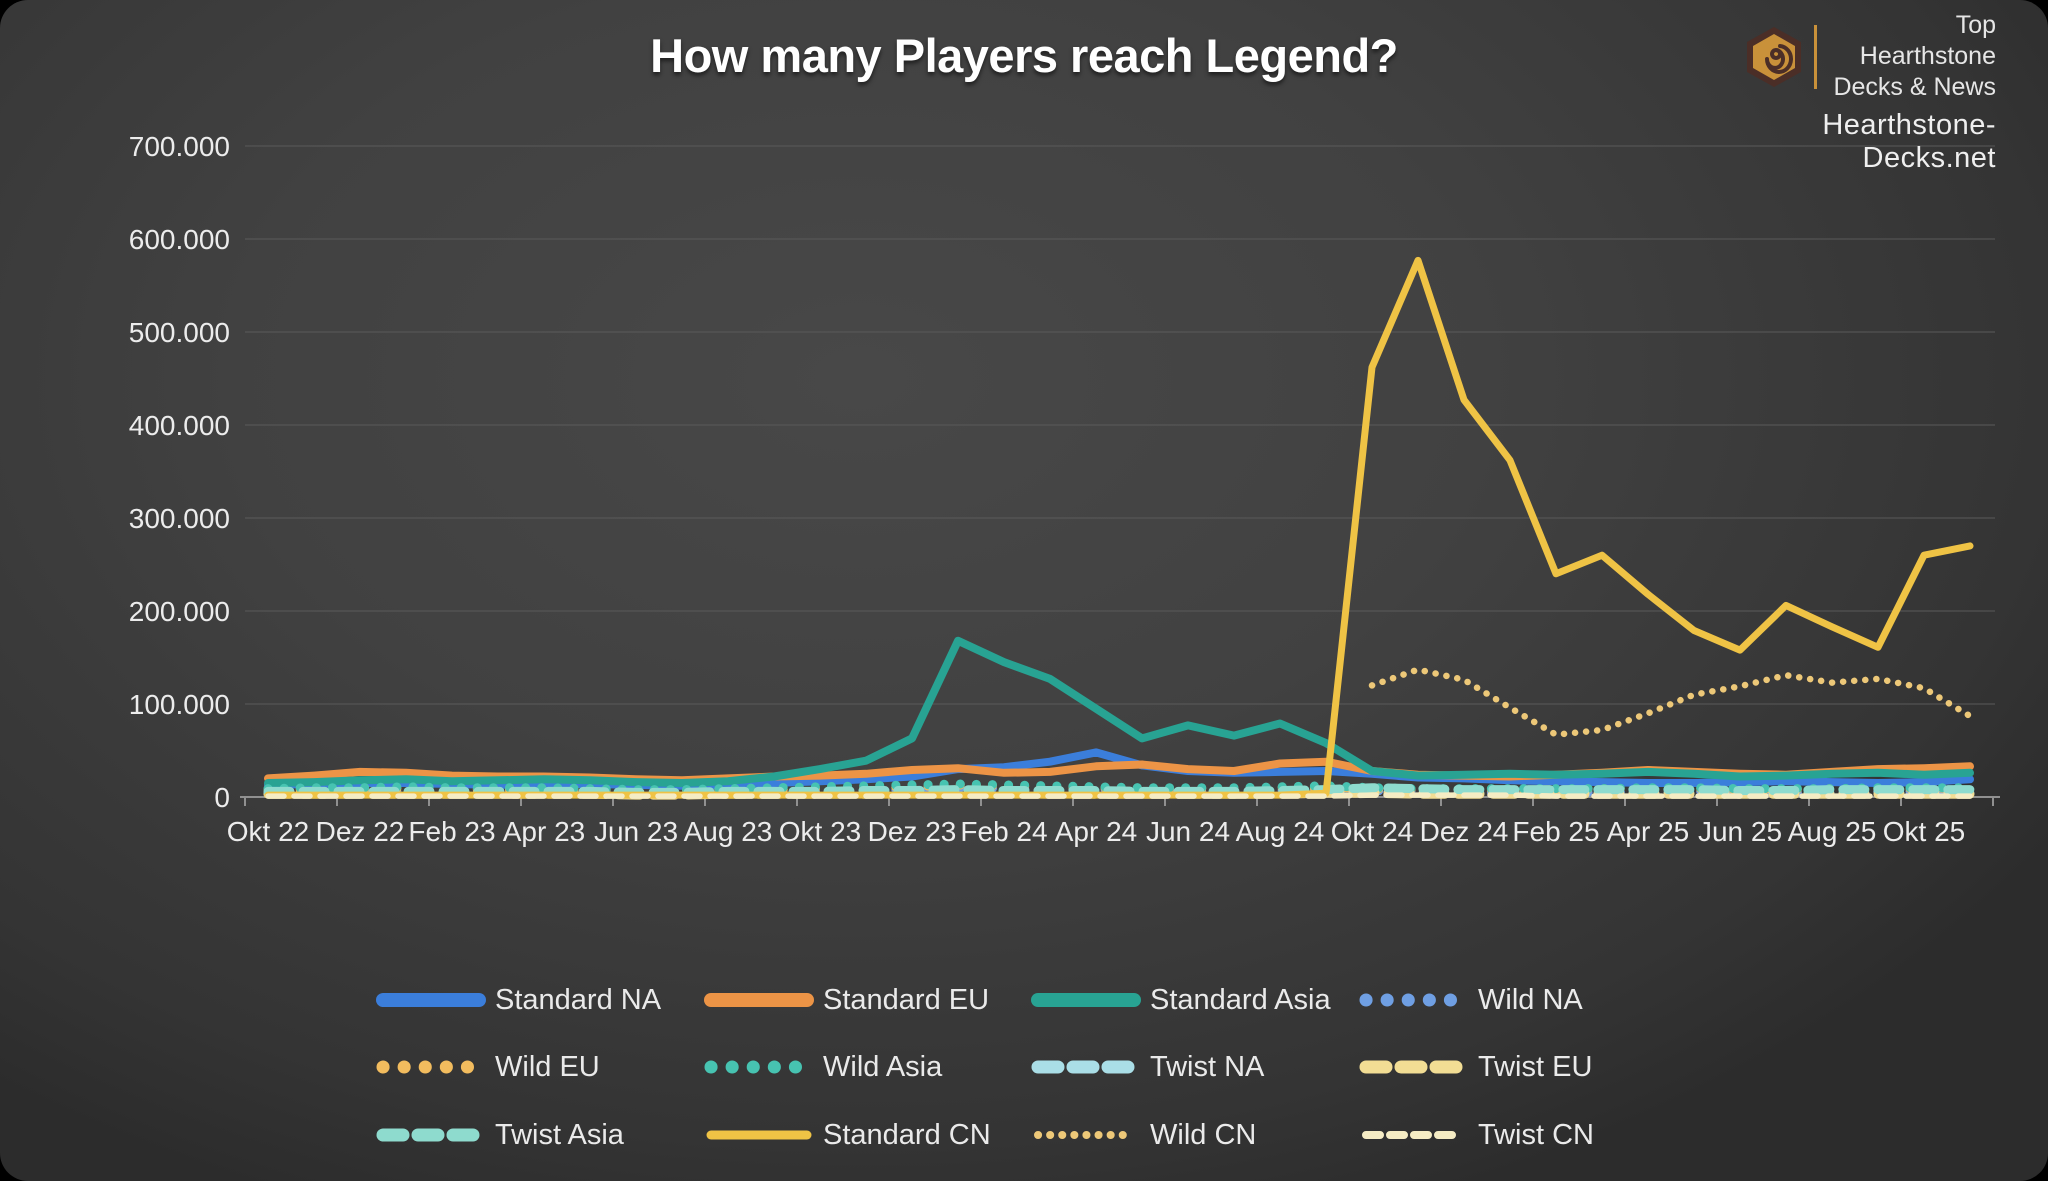  I want to click on legend-swatch-twist-eu, so click(1414, 1067).